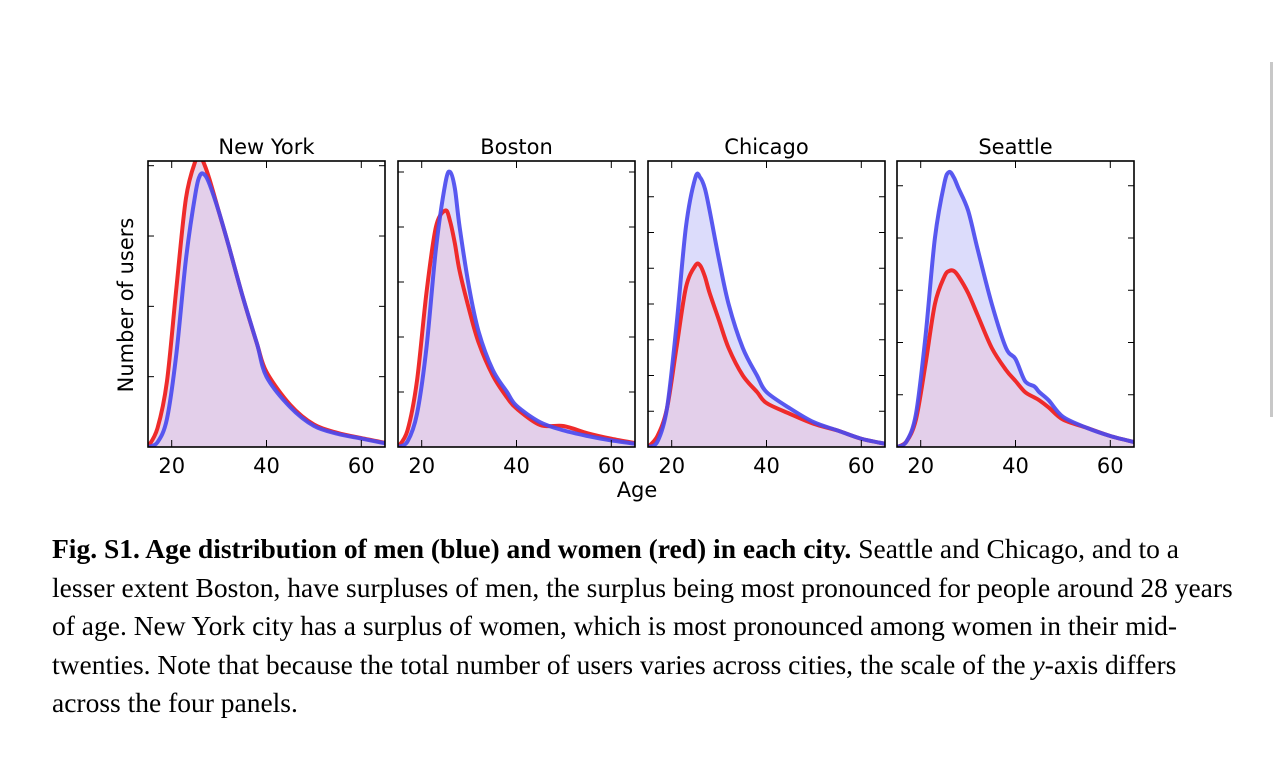 The height and width of the screenshot is (757, 1284). Describe the element at coordinates (266, 147) in the screenshot. I see `new-york-panel-title: New York` at that location.